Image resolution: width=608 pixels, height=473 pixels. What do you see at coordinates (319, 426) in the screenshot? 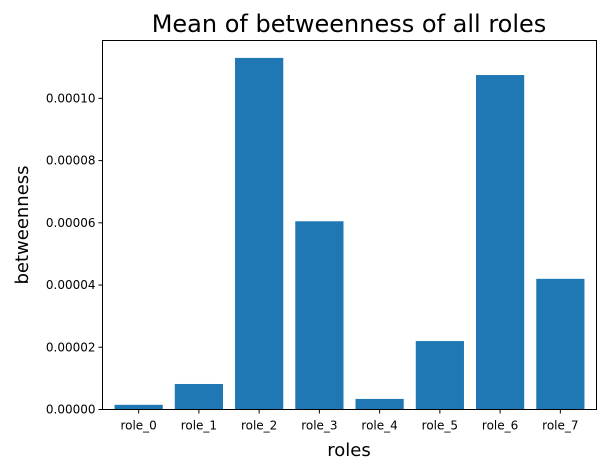
I see `x-tick-label: role_3` at bounding box center [319, 426].